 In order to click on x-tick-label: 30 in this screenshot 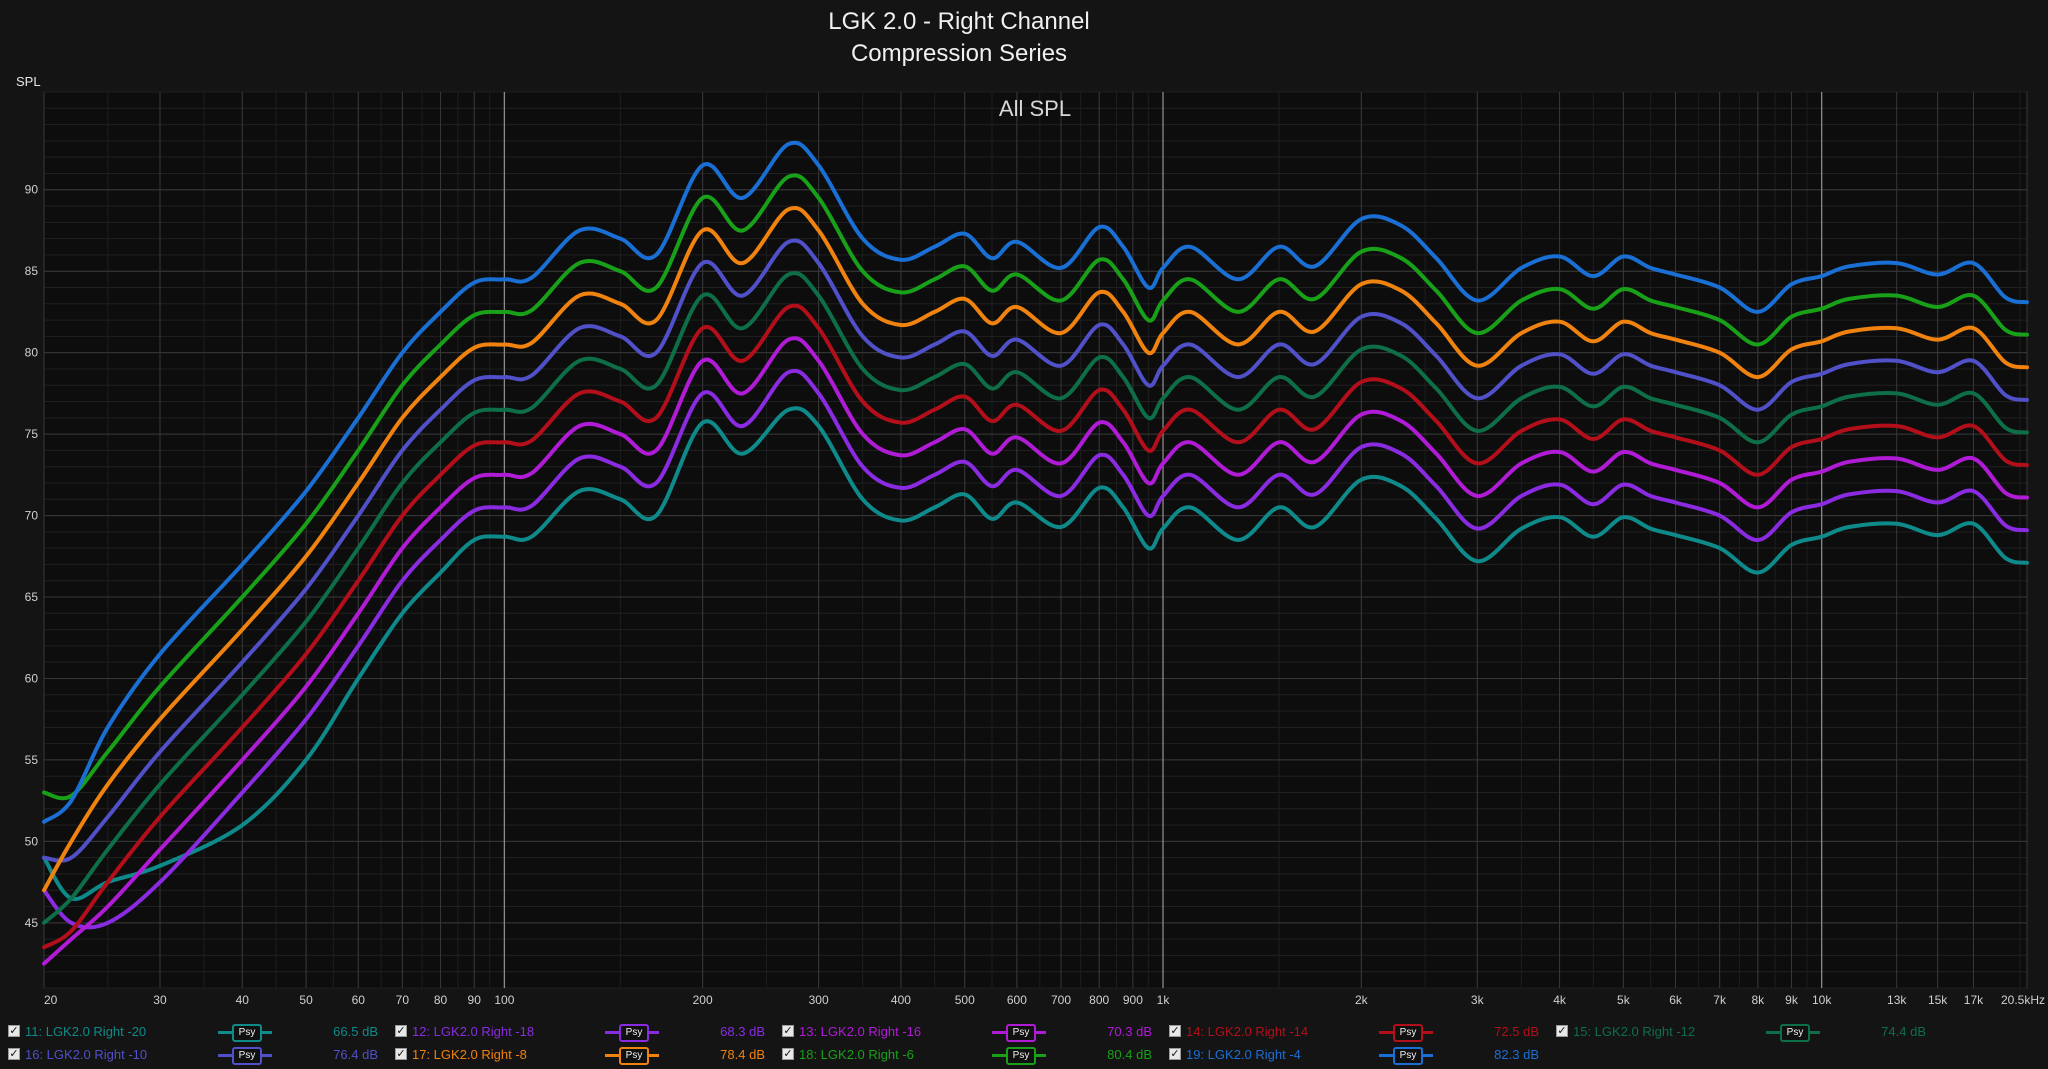, I will do `click(160, 1000)`.